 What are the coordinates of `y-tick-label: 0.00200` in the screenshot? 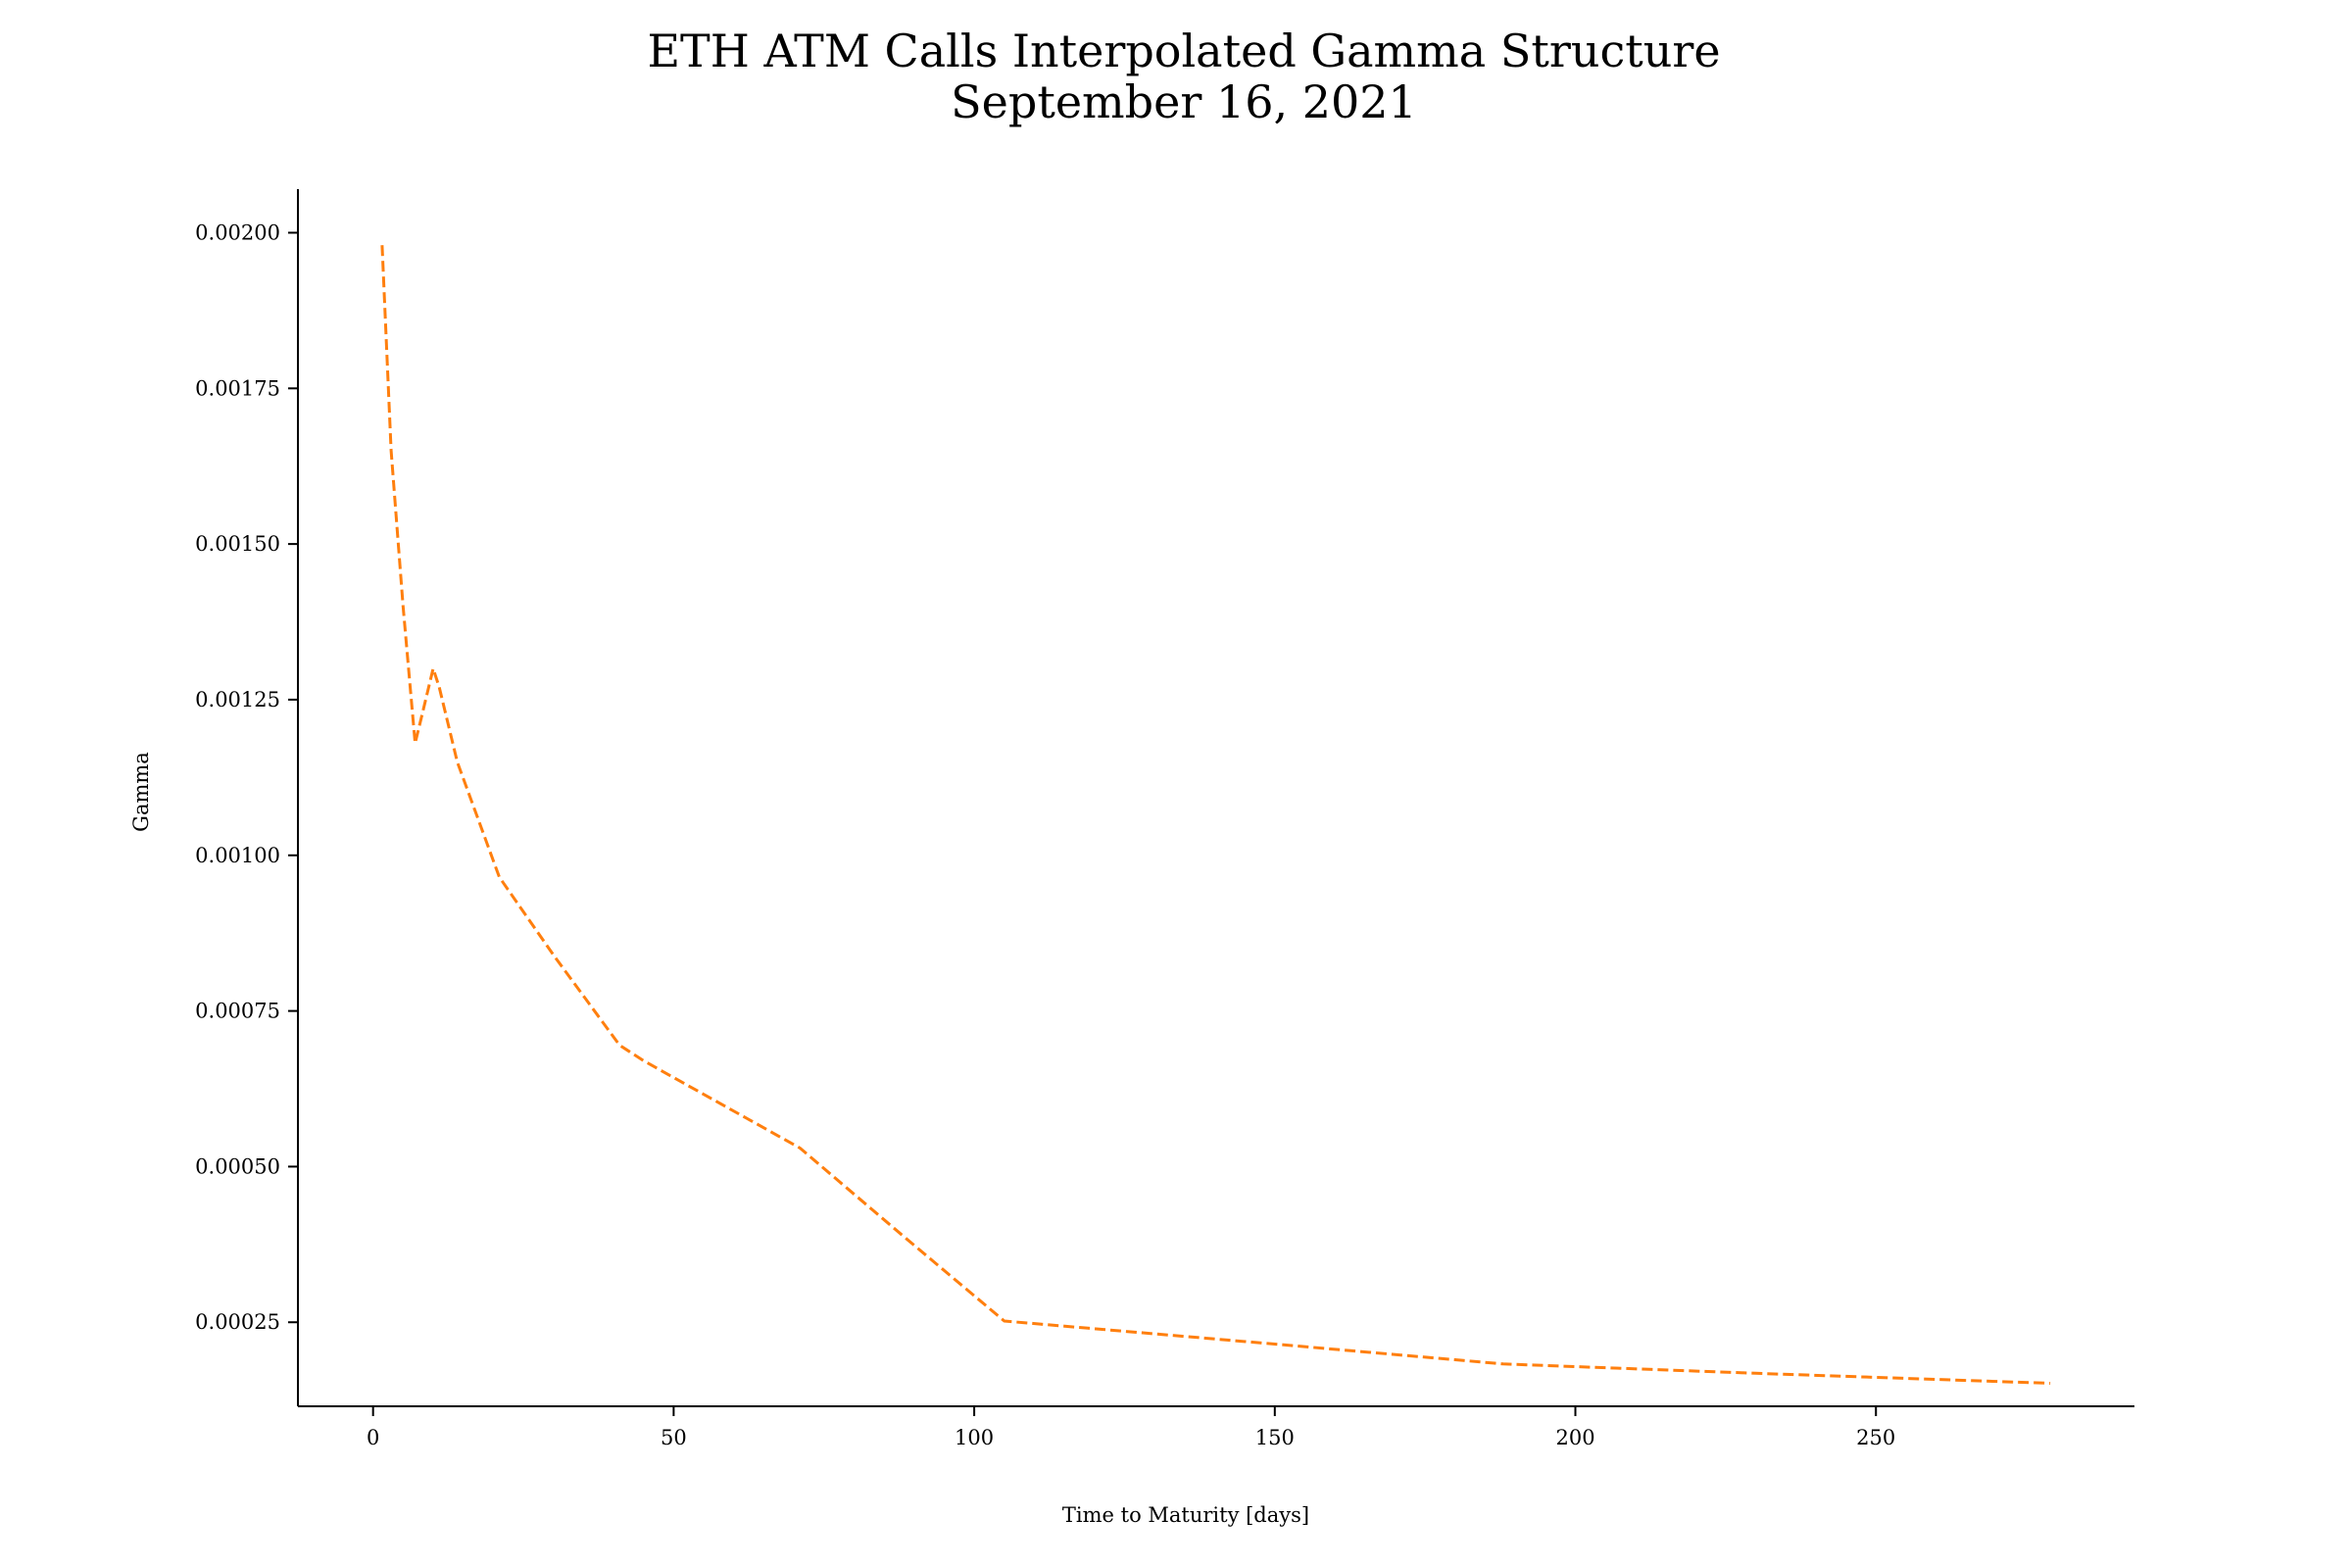 It's located at (237, 232).